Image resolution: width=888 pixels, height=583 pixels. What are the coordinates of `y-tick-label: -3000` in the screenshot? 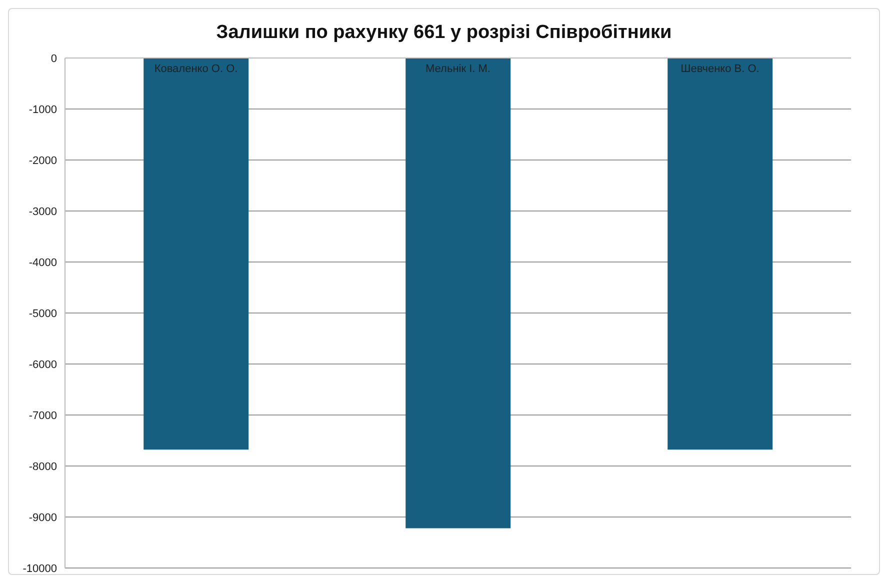 It's located at (42, 212).